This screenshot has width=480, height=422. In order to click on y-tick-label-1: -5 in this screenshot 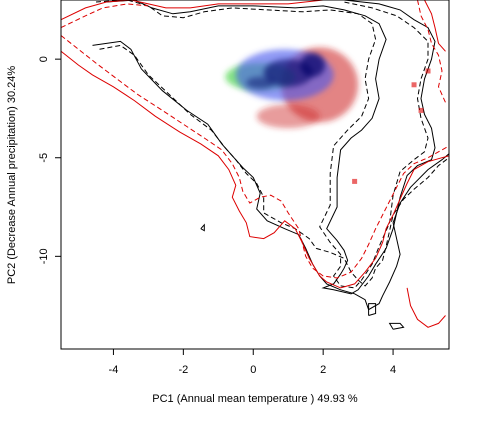, I will do `click(44, 158)`.